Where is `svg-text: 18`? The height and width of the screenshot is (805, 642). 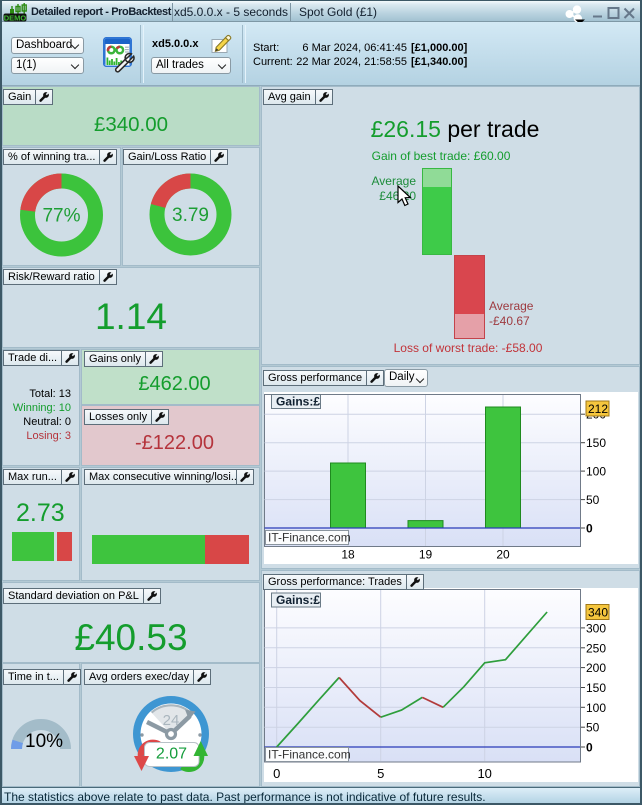
svg-text: 18 is located at coordinates (348, 555).